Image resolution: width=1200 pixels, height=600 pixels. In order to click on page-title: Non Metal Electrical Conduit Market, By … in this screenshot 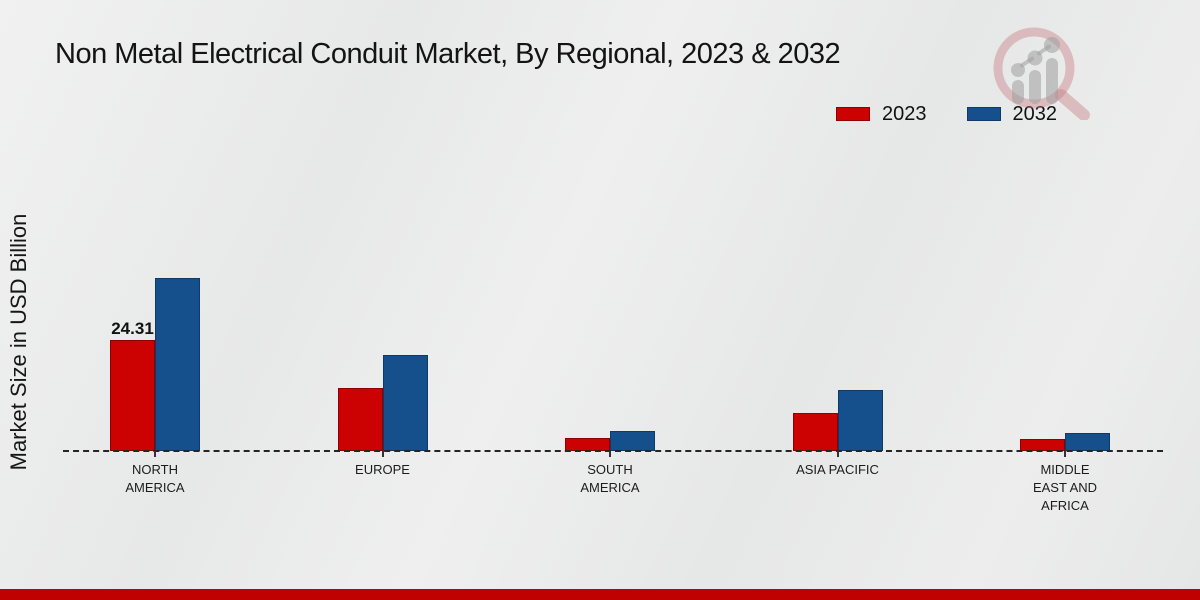, I will do `click(448, 54)`.